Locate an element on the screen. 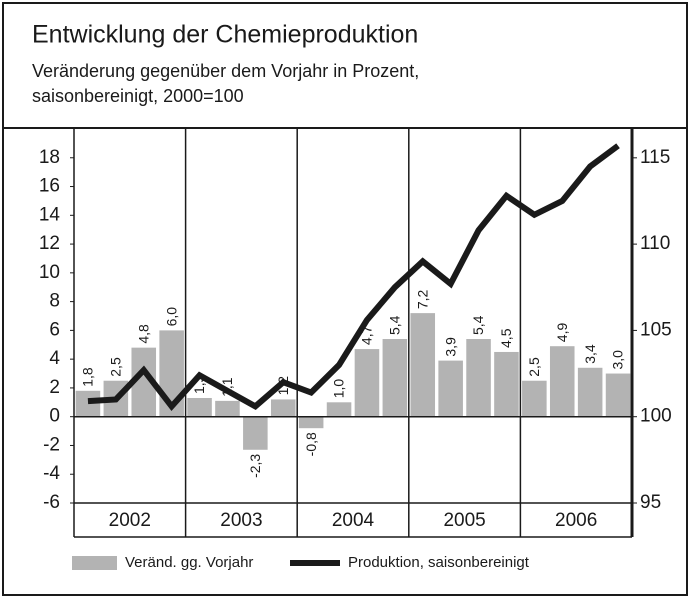 This screenshot has height=600, width=690. y-tick-label: 14 is located at coordinates (50, 214).